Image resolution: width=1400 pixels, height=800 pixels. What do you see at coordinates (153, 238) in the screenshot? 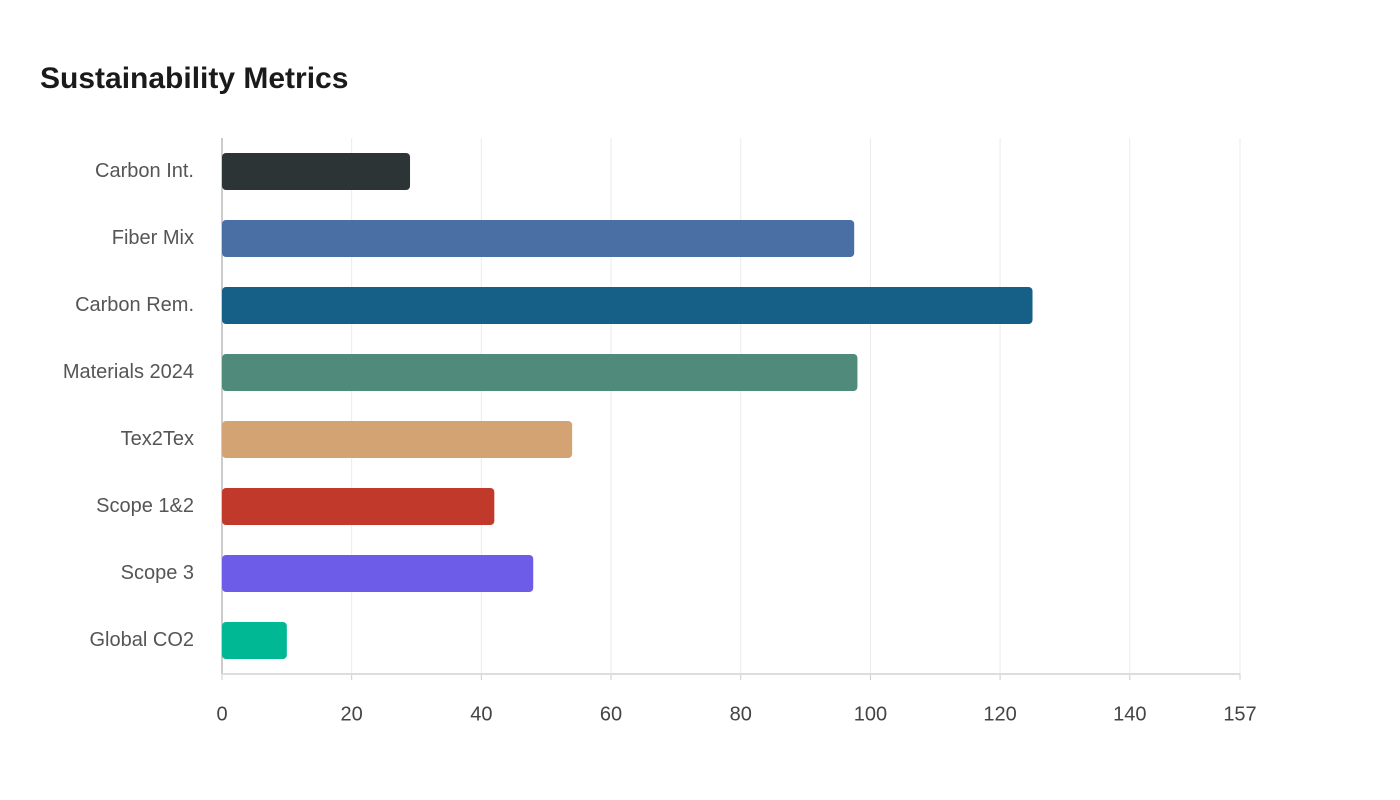
I see `y-tick-label: Fiber Mix` at bounding box center [153, 238].